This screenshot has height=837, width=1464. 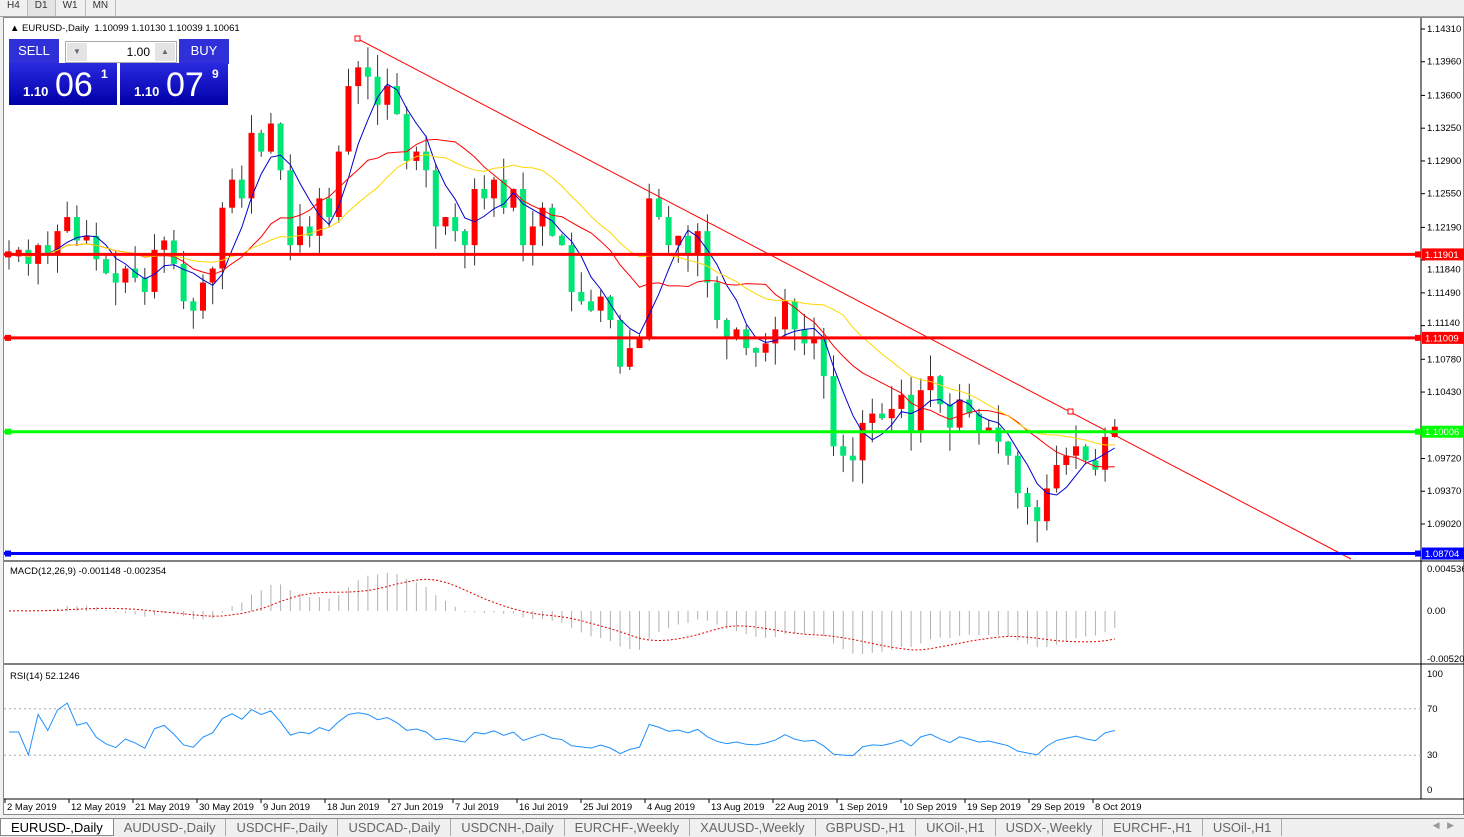 What do you see at coordinates (994, 807) in the screenshot?
I see `date-tick-label: 19 Sep 2019` at bounding box center [994, 807].